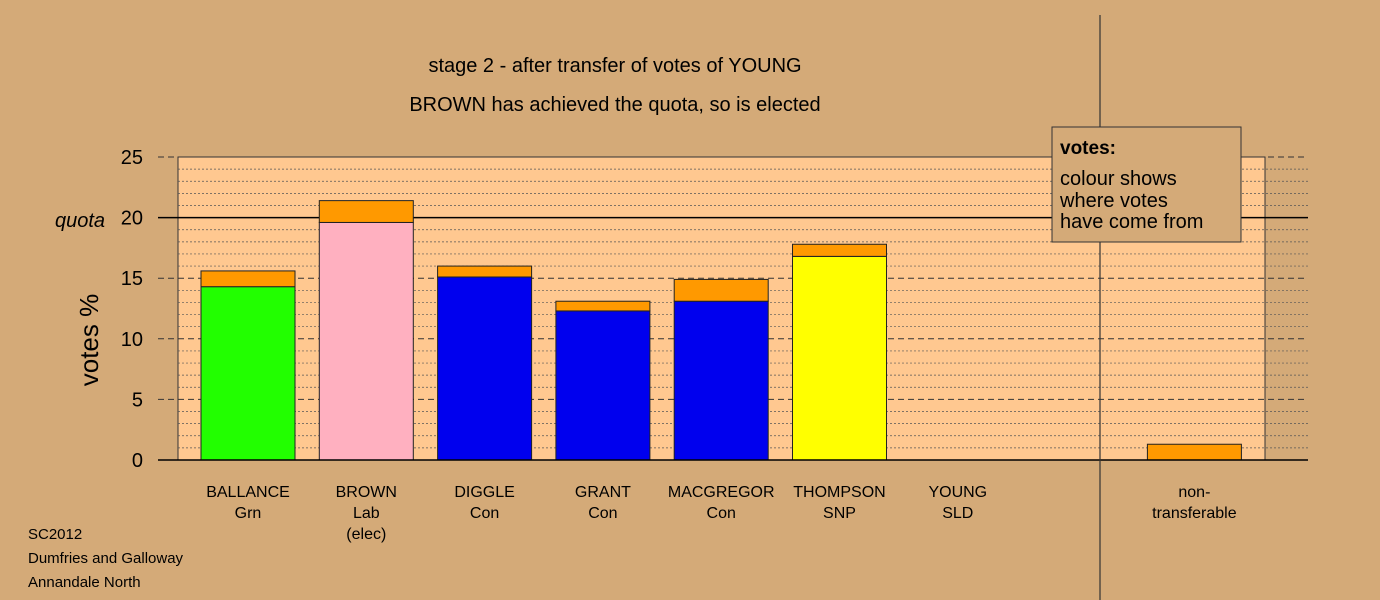  Describe the element at coordinates (132, 279) in the screenshot. I see `y-tick-label: 15` at that location.